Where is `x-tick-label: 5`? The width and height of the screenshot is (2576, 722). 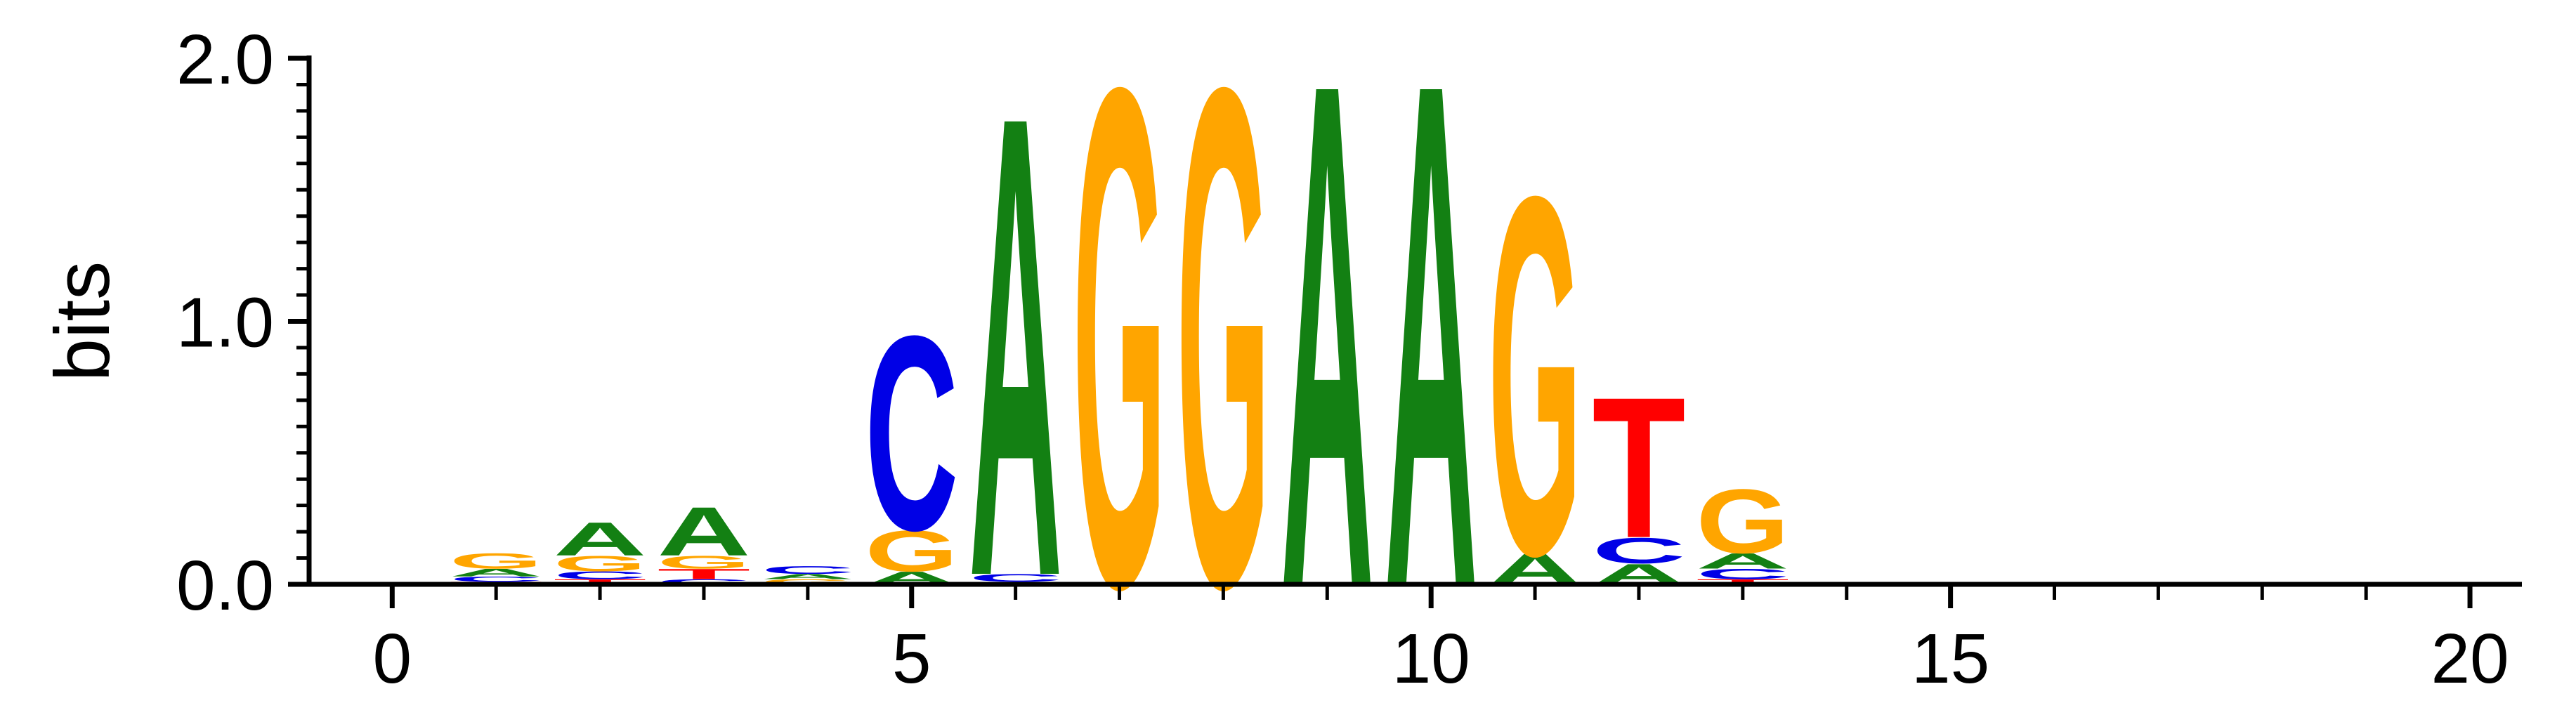
x-tick-label: 5 is located at coordinates (912, 658).